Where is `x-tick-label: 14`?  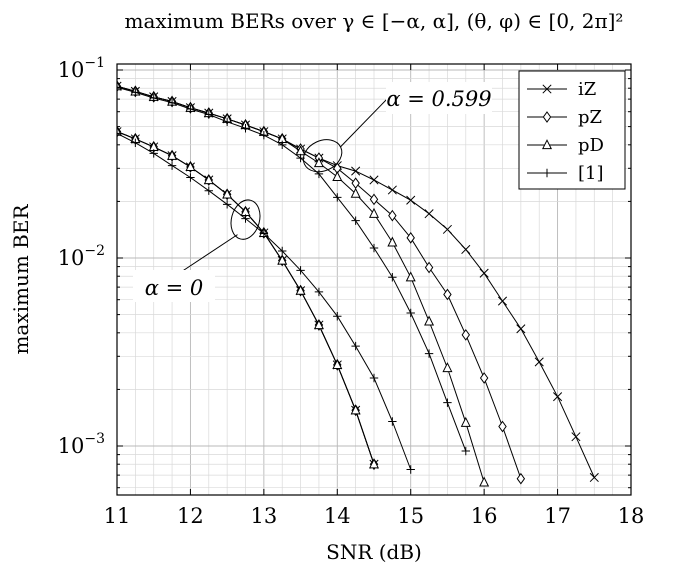
x-tick-label: 14 is located at coordinates (337, 516).